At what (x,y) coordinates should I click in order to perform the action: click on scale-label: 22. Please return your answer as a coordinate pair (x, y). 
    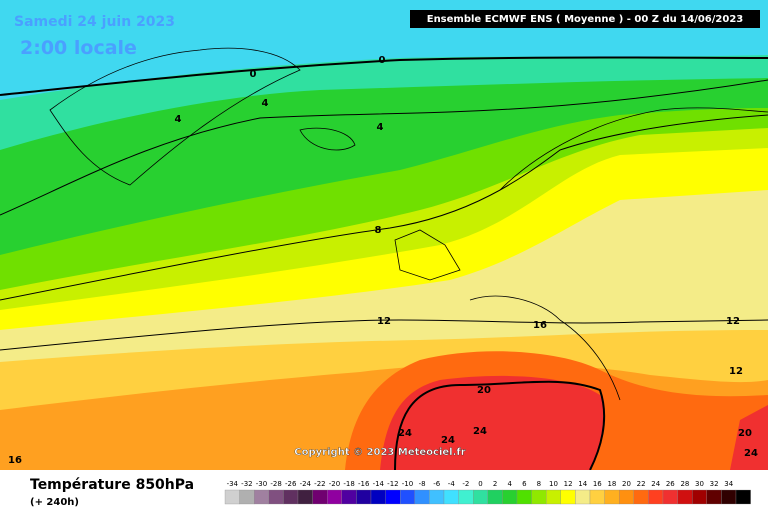
    Looking at the image, I should click on (641, 484).